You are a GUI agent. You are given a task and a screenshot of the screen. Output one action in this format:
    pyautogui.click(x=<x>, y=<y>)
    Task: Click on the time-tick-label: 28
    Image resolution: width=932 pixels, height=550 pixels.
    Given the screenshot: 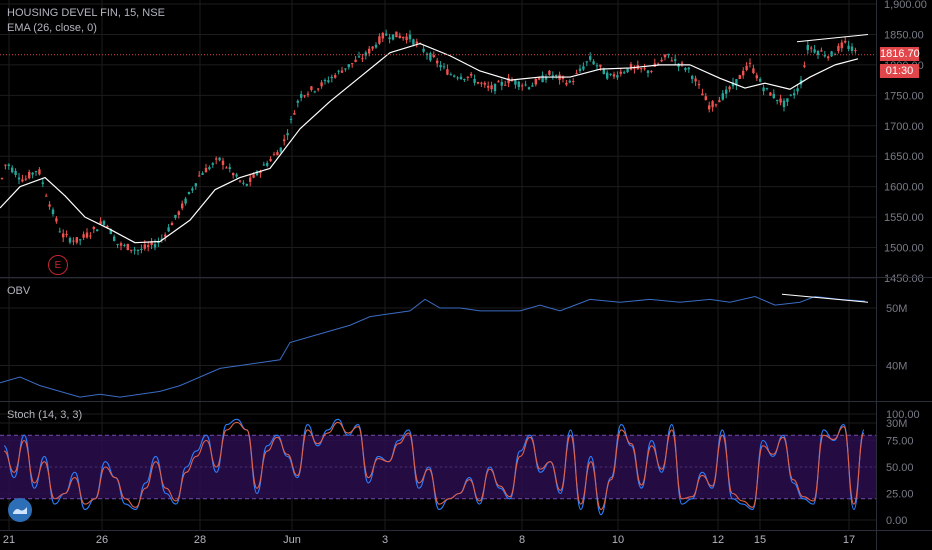 What is the action you would take?
    pyautogui.click(x=200, y=540)
    